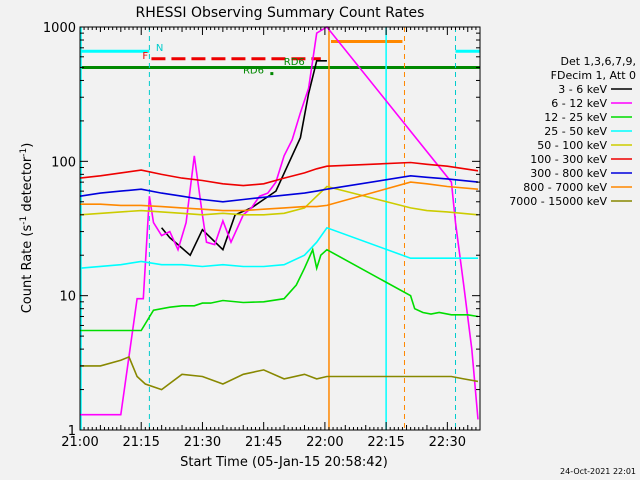 The height and width of the screenshot is (480, 640). What do you see at coordinates (568, 173) in the screenshot?
I see `legend-label-7: 300 - 800 keV` at bounding box center [568, 173].